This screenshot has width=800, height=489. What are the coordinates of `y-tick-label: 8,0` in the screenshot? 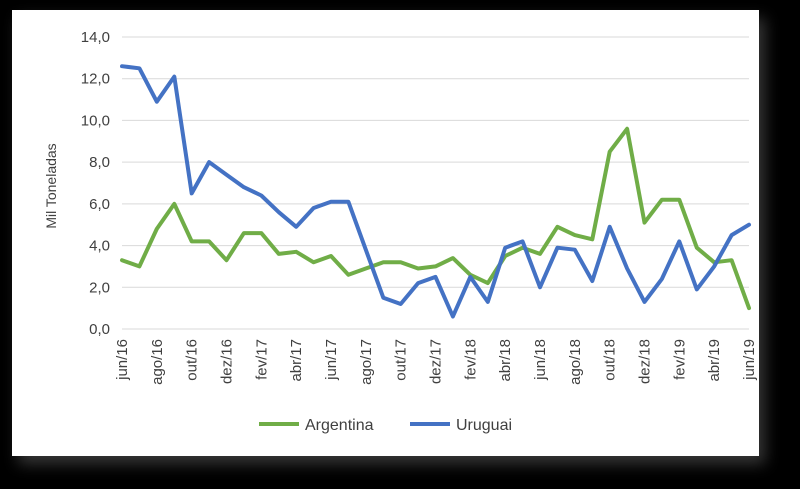 It's located at (99, 162).